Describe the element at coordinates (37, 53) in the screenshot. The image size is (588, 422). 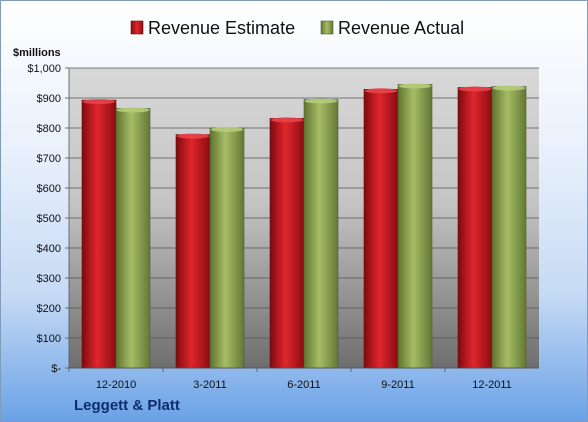
I see `y-axis-unit-label: $millions` at that location.